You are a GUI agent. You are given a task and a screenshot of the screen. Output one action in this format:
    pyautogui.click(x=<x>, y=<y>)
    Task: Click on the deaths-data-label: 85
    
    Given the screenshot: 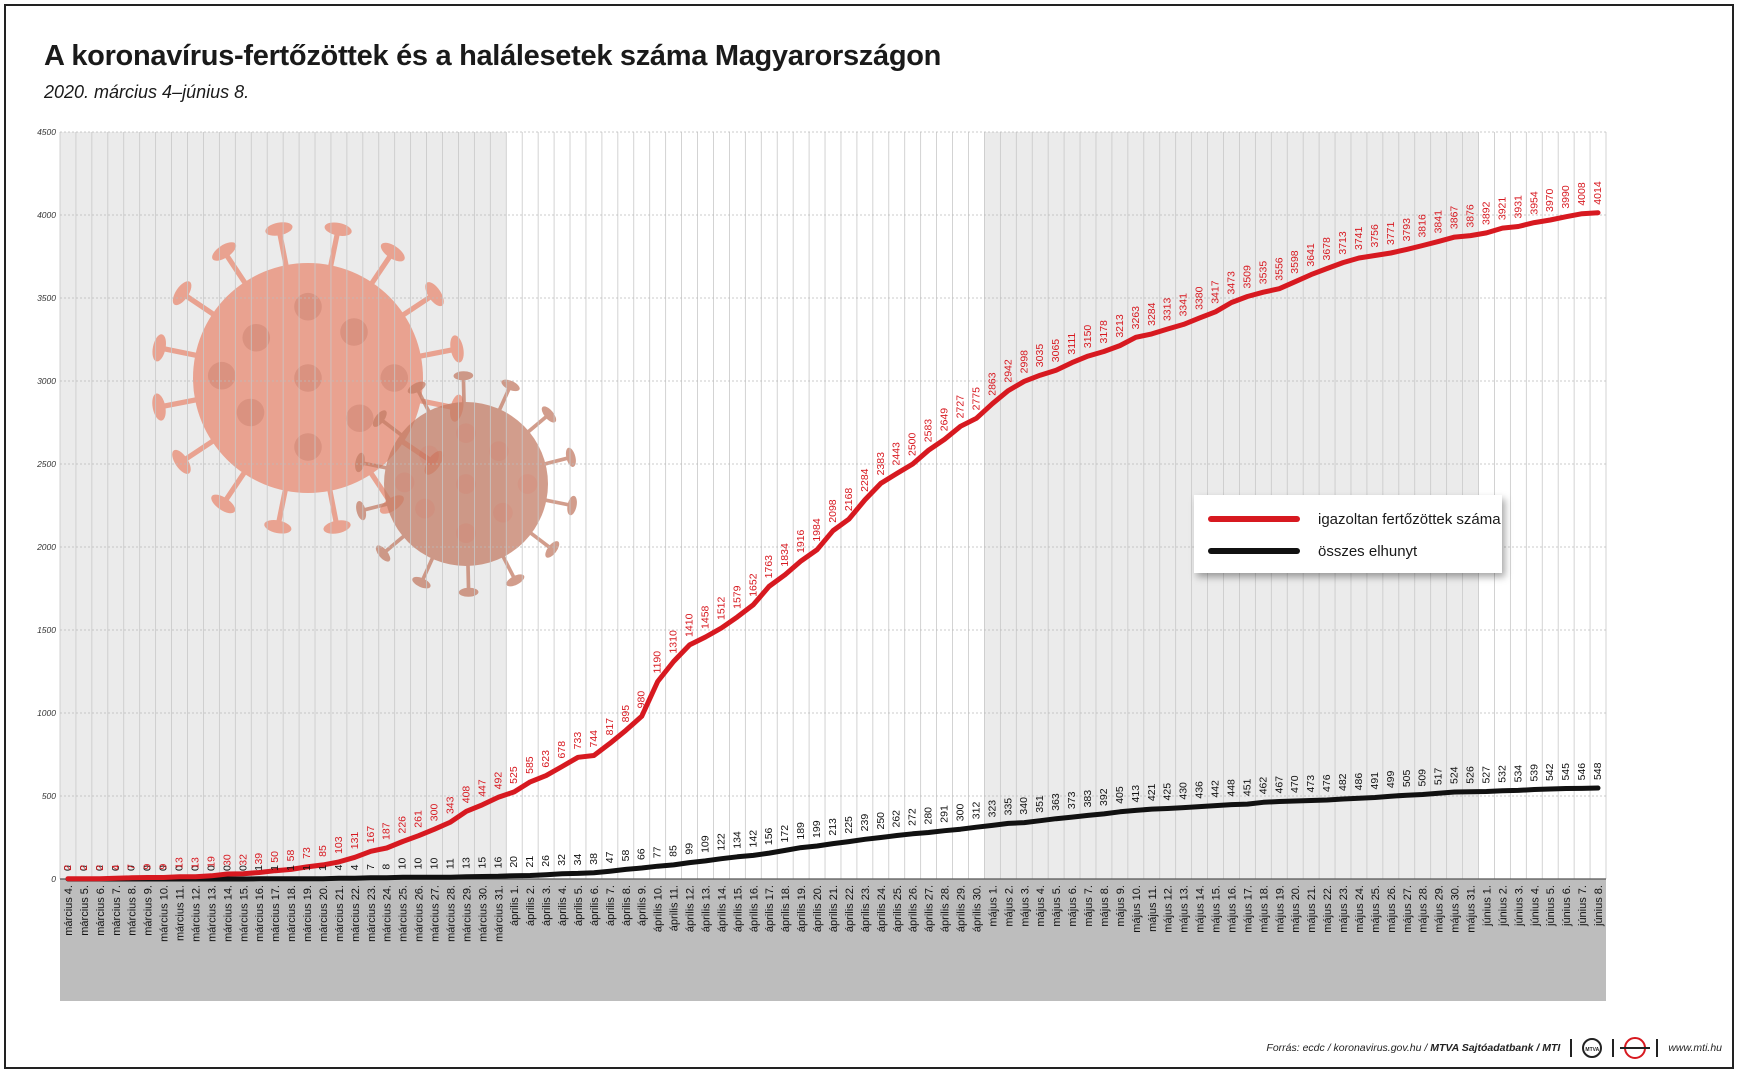 What is the action you would take?
    pyautogui.click(x=674, y=851)
    